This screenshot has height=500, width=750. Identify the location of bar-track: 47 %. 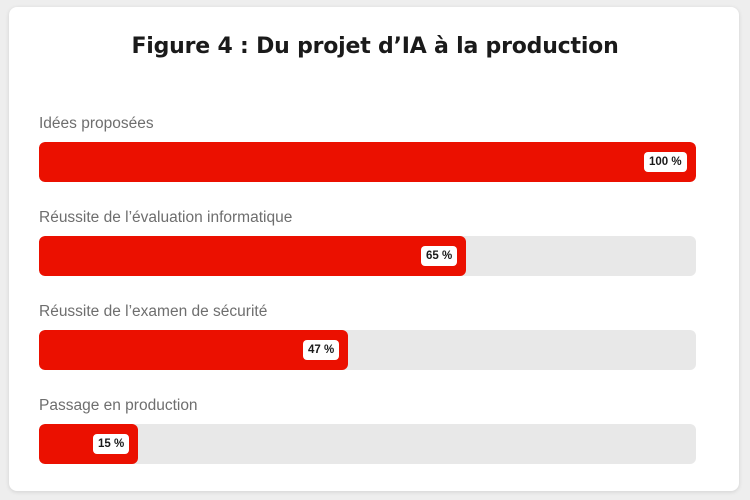
(367, 350).